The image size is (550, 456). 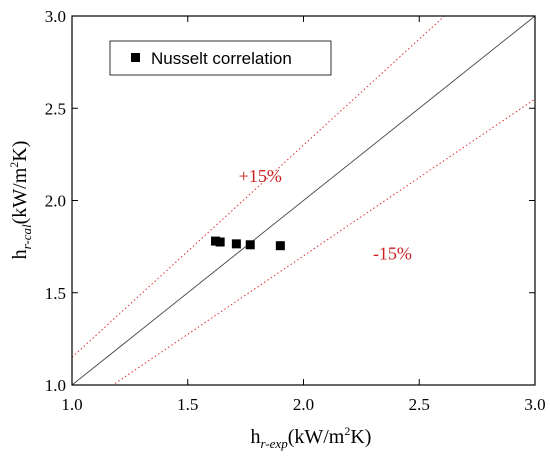 What do you see at coordinates (14, 165) in the screenshot?
I see `y-label-unit-sup: 2` at bounding box center [14, 165].